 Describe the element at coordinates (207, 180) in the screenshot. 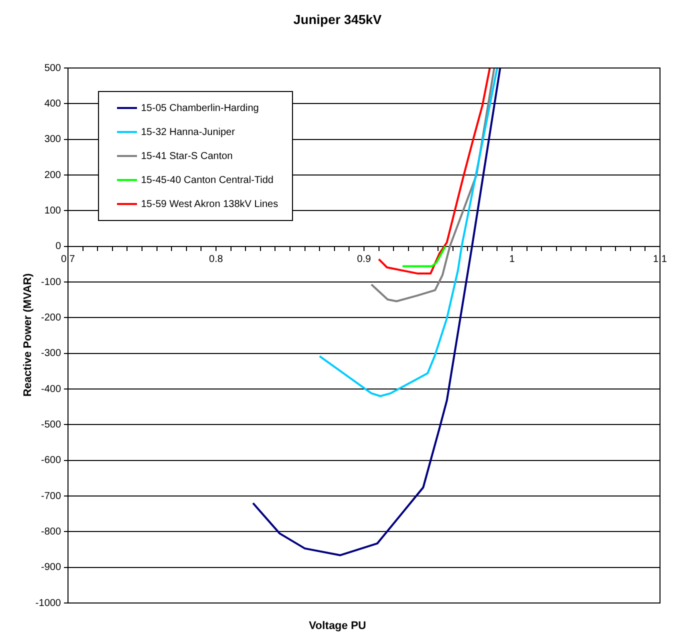

I see `legend-label: 15-45-40 Canton Central-Tidd` at that location.